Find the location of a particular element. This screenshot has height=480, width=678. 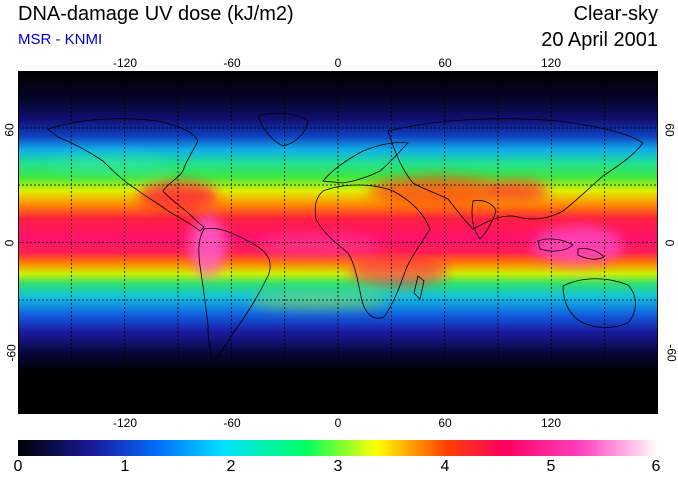

lat-tick-right: -60 is located at coordinates (671, 353).